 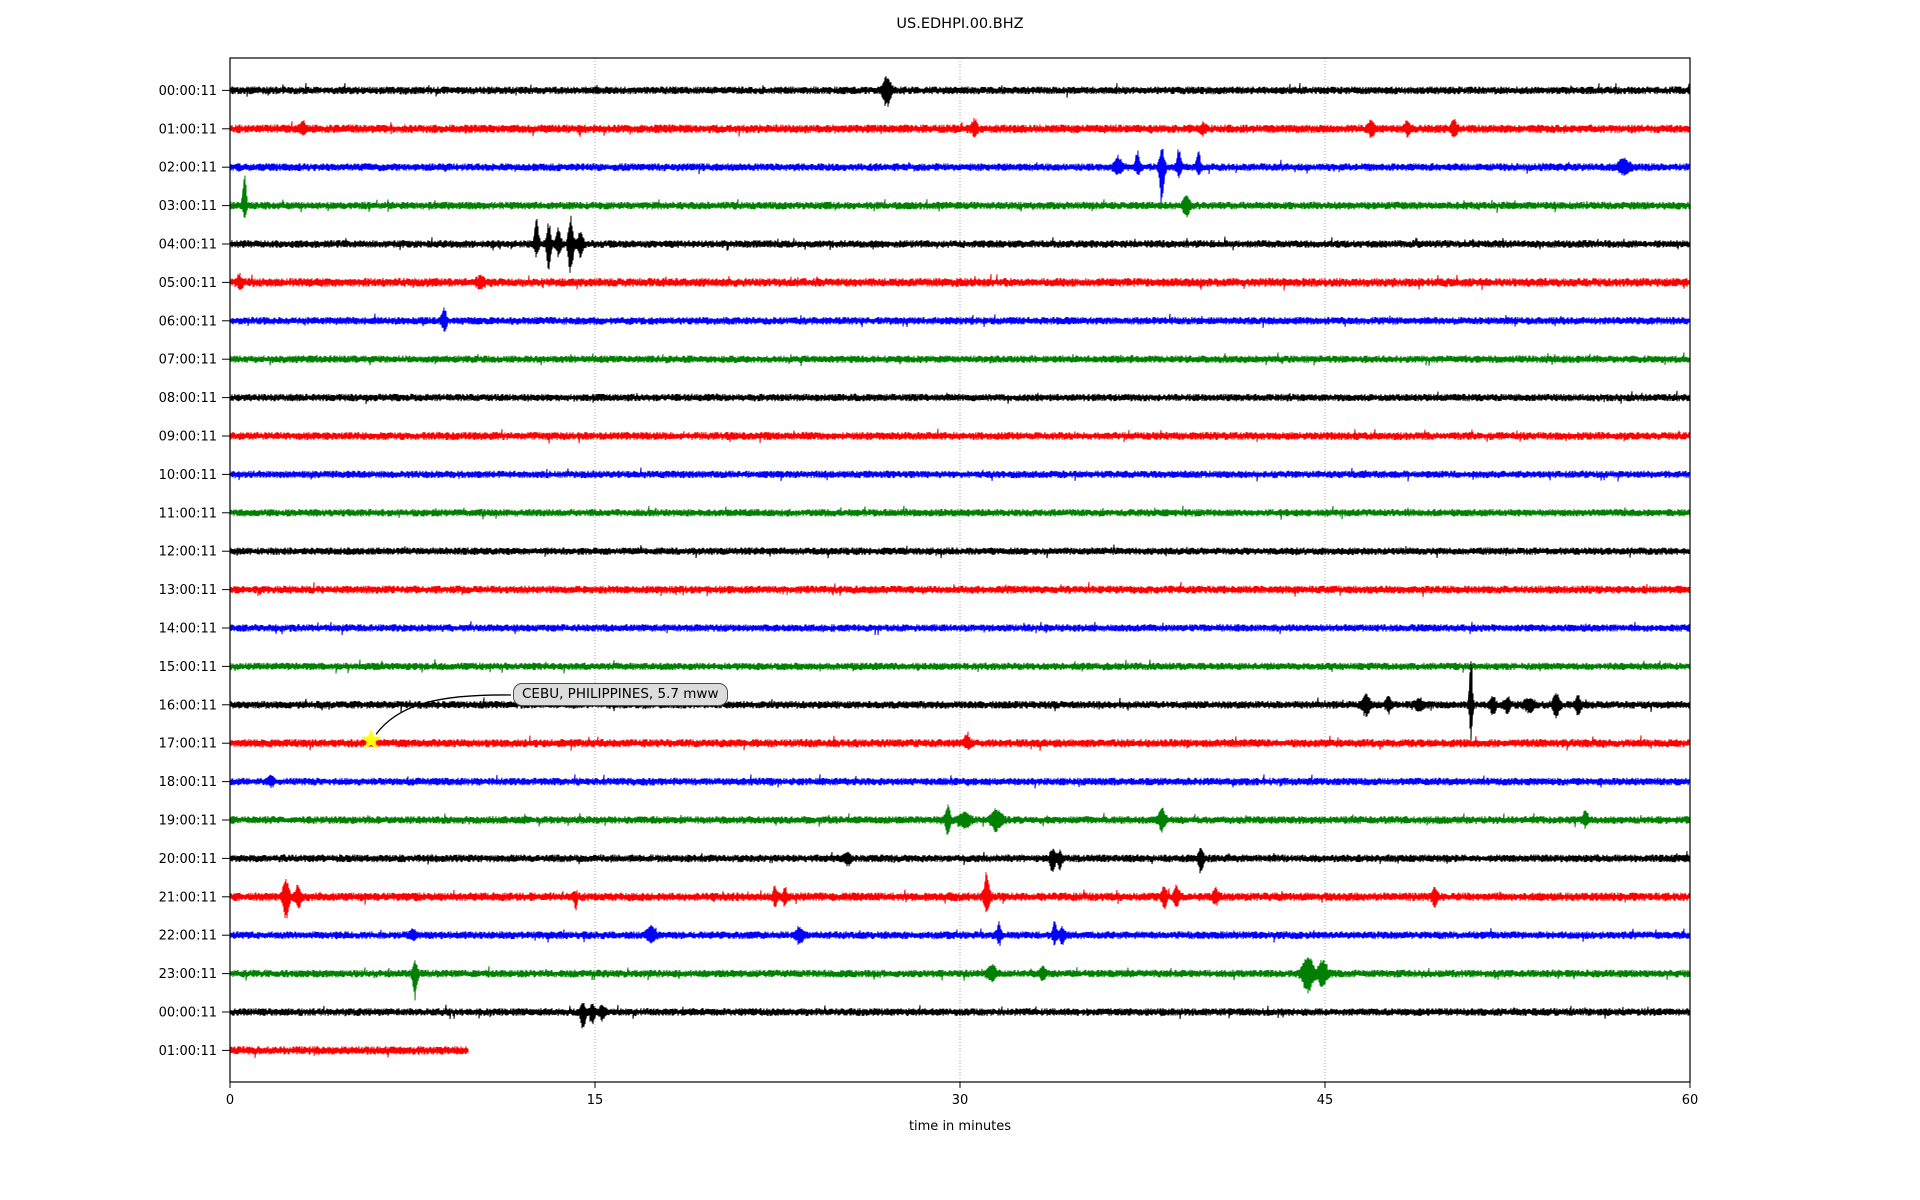 What do you see at coordinates (188, 437) in the screenshot?
I see `row-time-label: 09:00:11` at bounding box center [188, 437].